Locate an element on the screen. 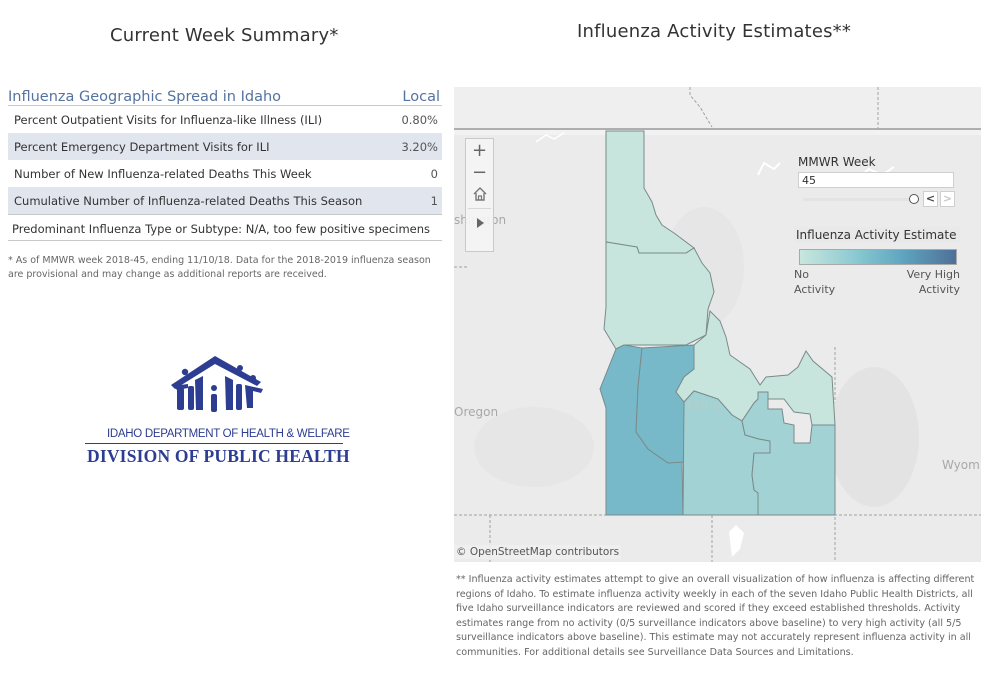 This screenshot has height=680, width=993. home-icon is located at coordinates (479, 194).